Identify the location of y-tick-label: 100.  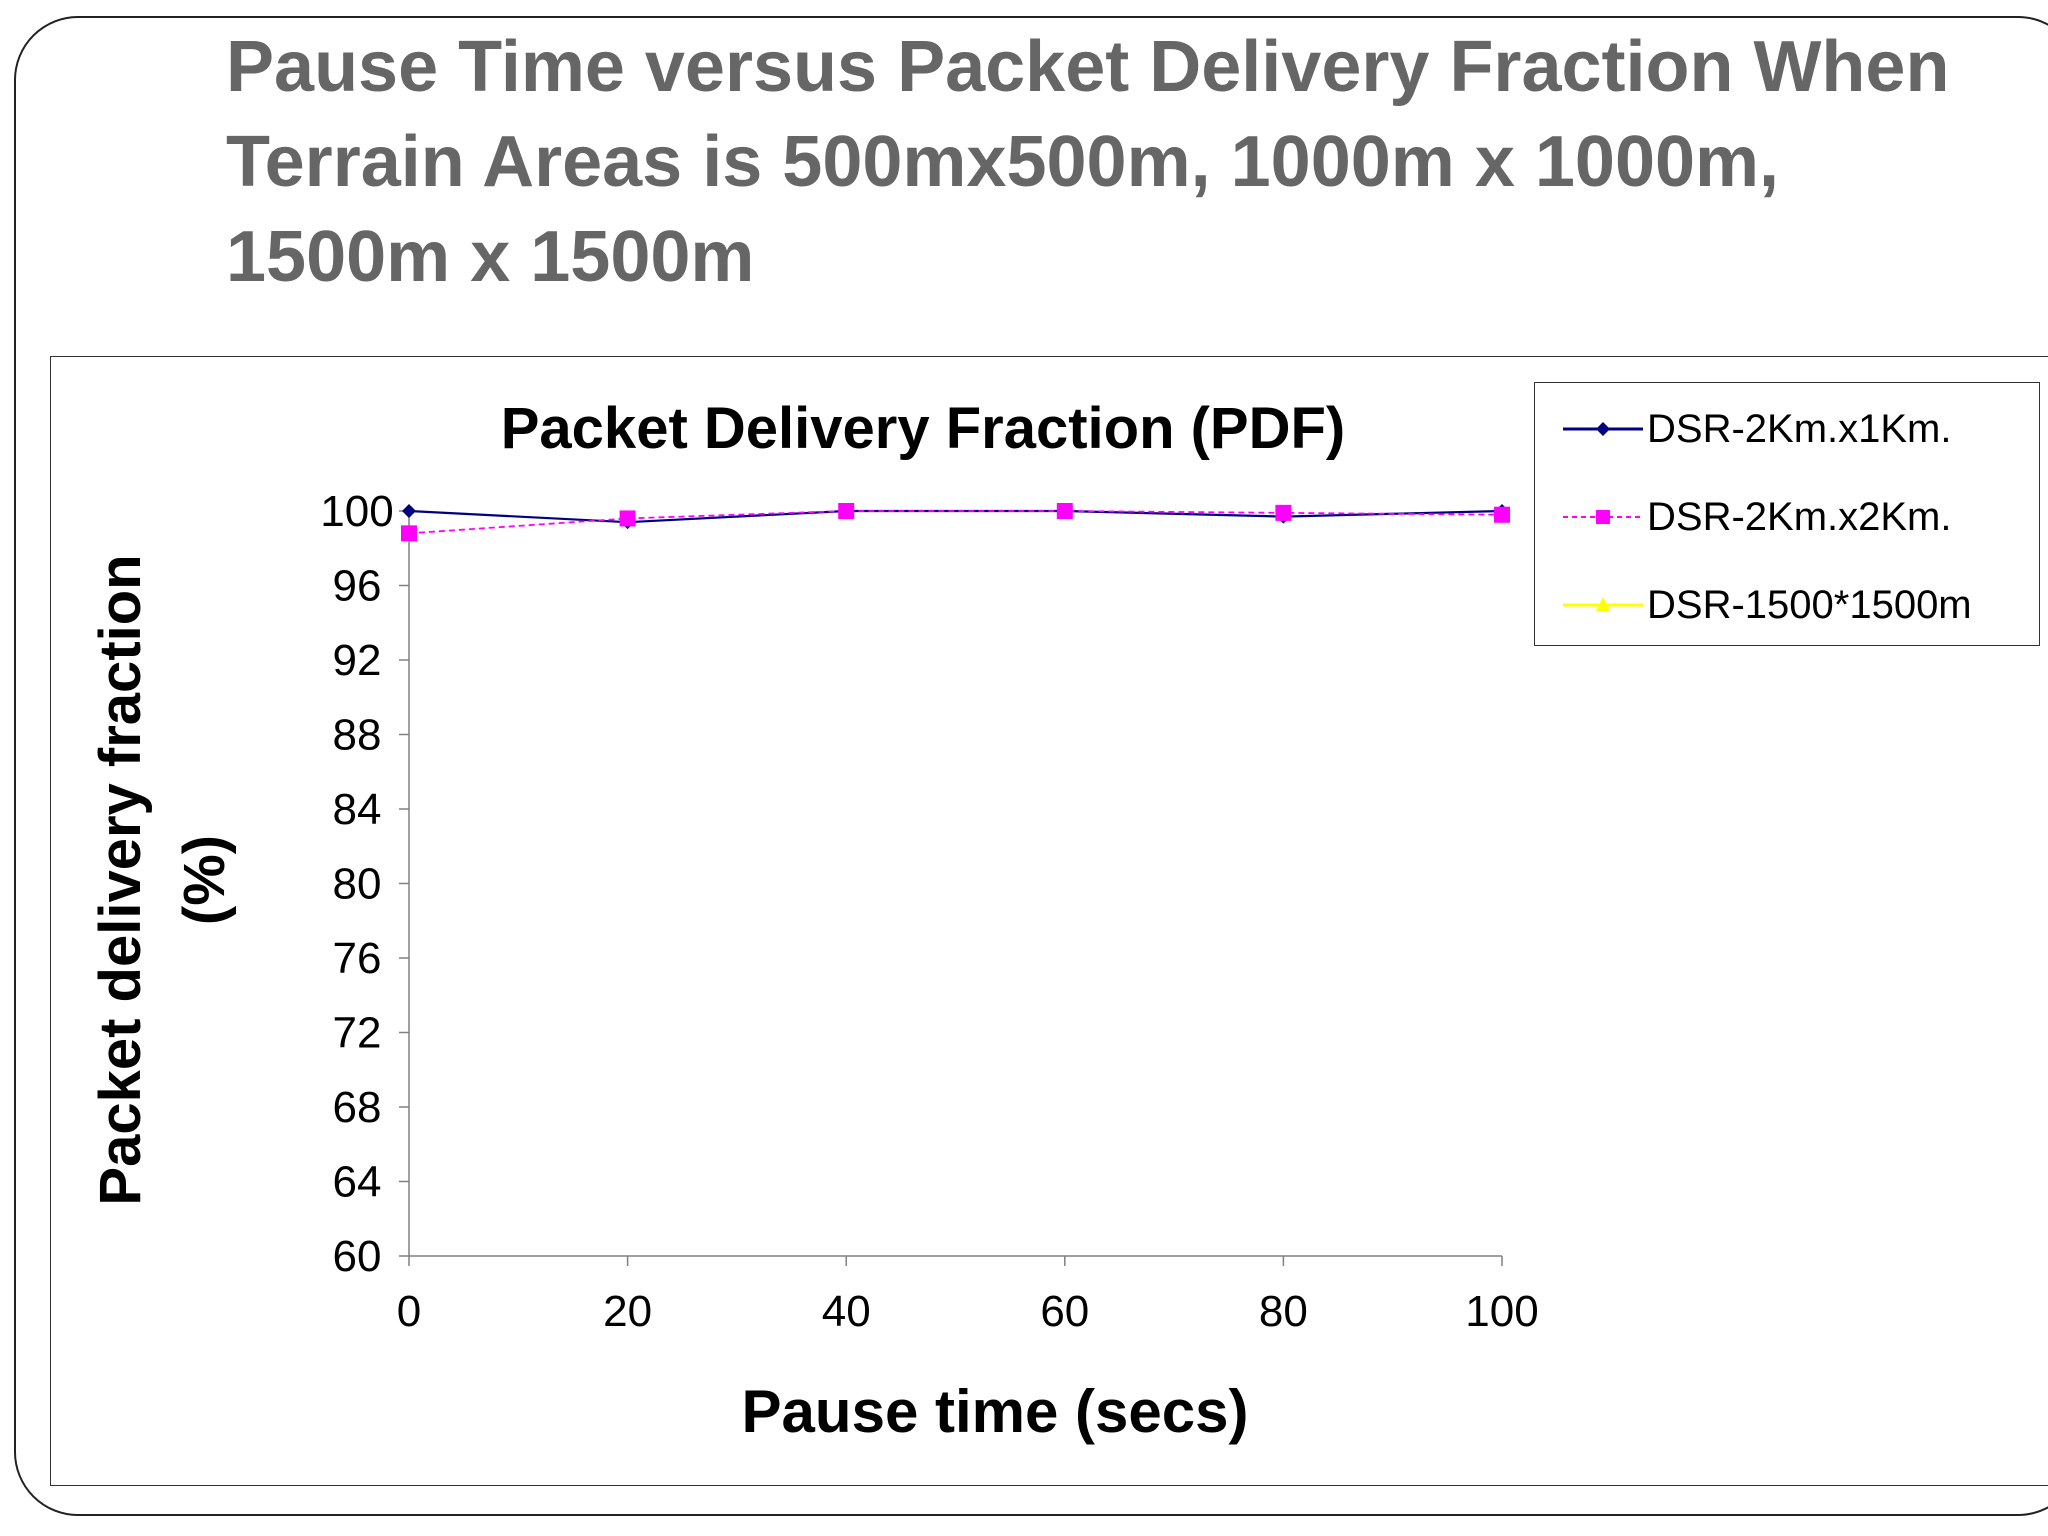
(356, 511).